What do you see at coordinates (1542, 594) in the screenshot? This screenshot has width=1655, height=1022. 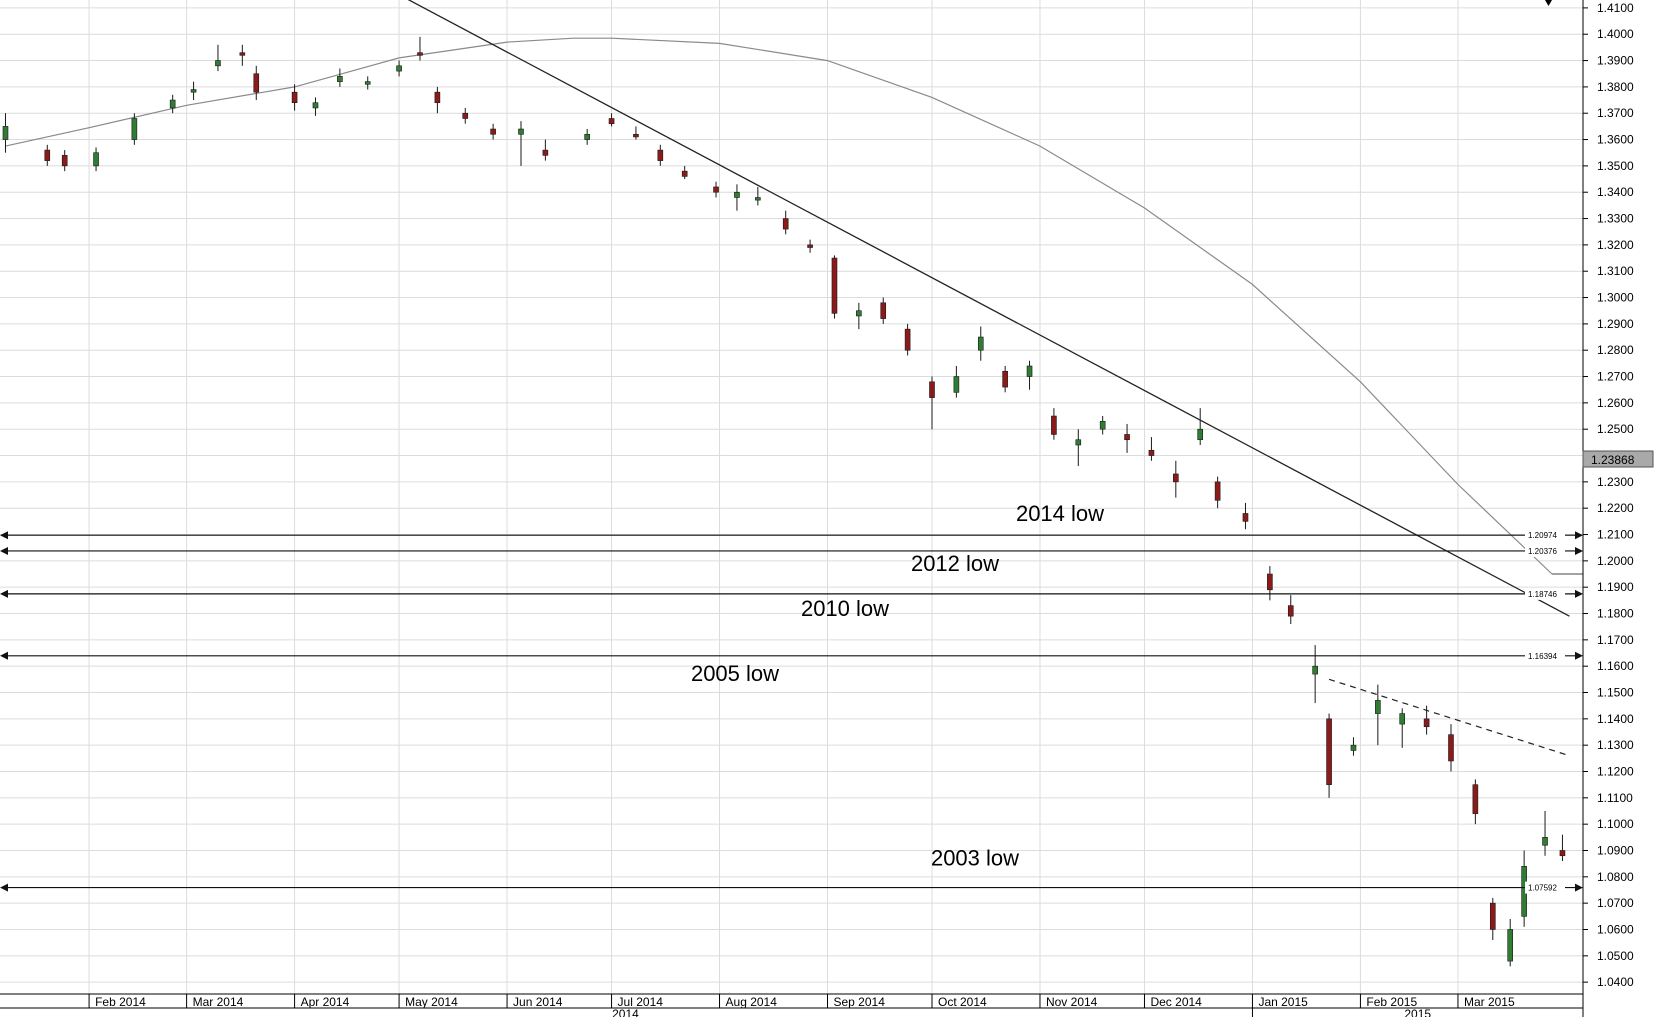 I see `support-price-label: 1.18746` at bounding box center [1542, 594].